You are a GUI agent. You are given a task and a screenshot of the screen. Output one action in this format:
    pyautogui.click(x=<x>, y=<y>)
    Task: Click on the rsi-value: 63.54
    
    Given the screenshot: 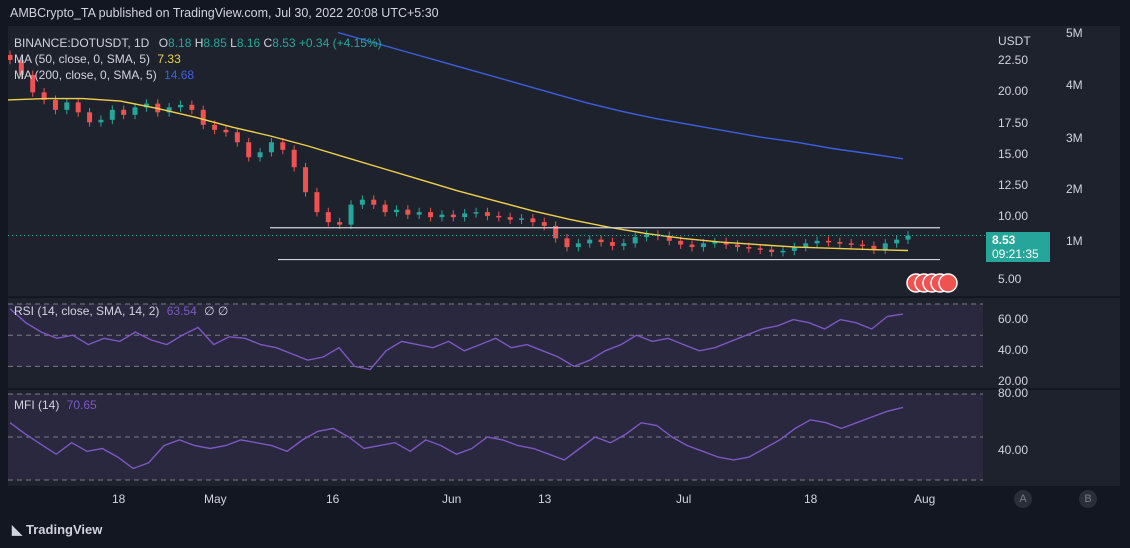 What is the action you would take?
    pyautogui.click(x=181, y=311)
    